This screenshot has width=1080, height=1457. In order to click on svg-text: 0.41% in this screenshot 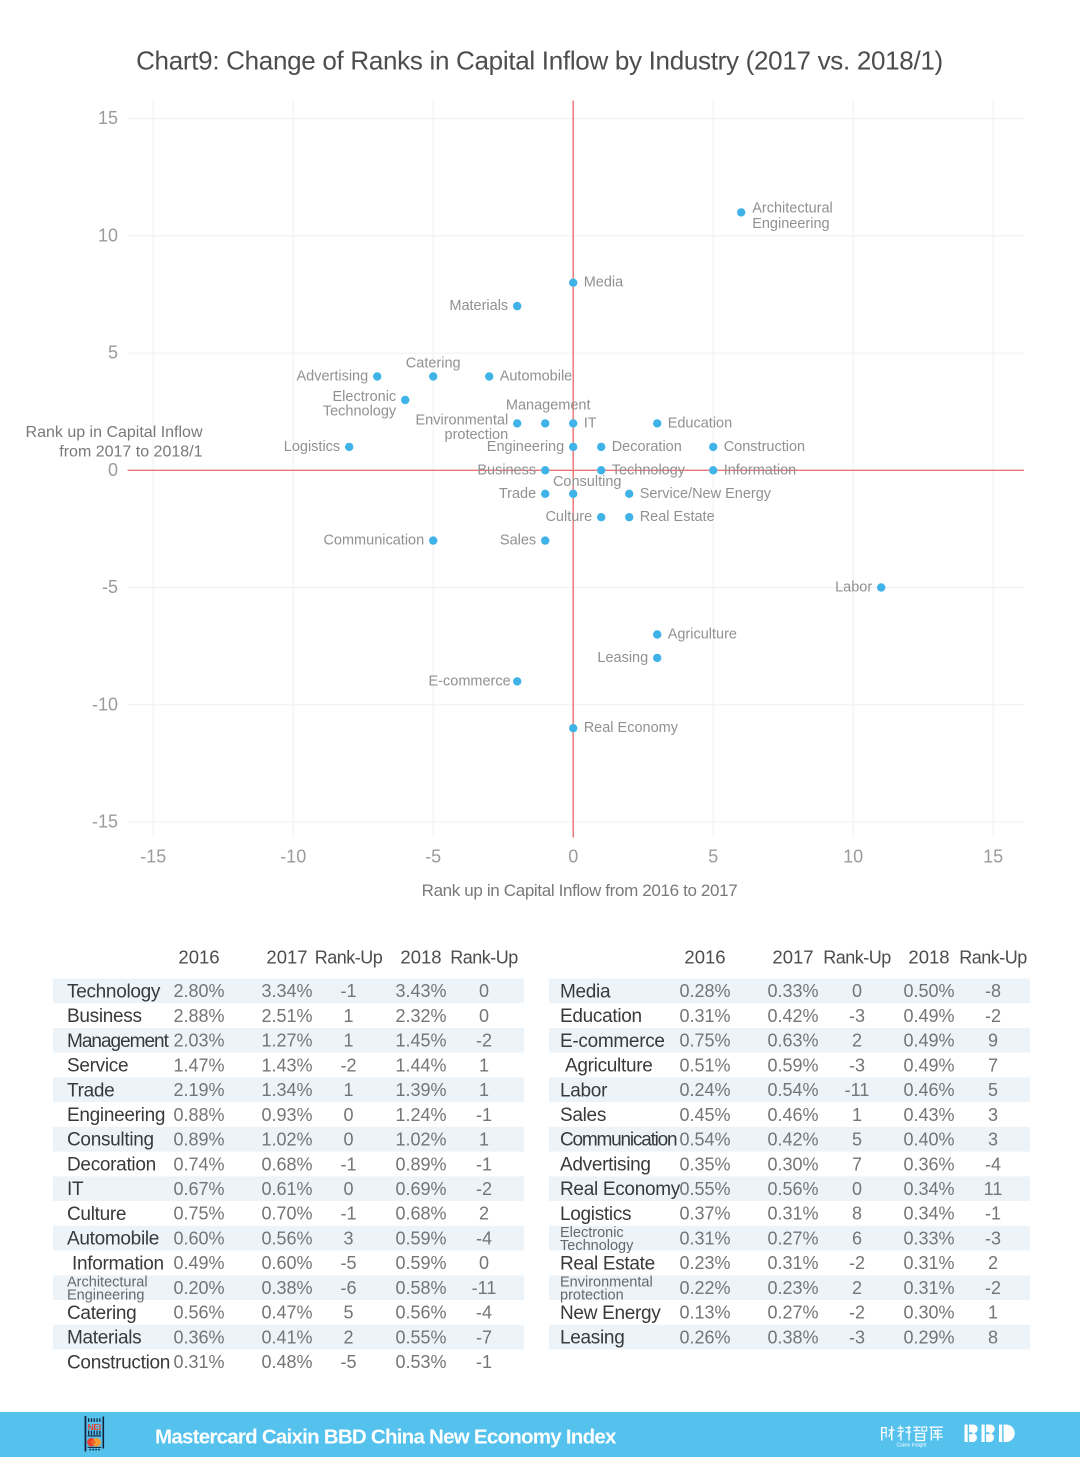, I will do `click(286, 1337)`.